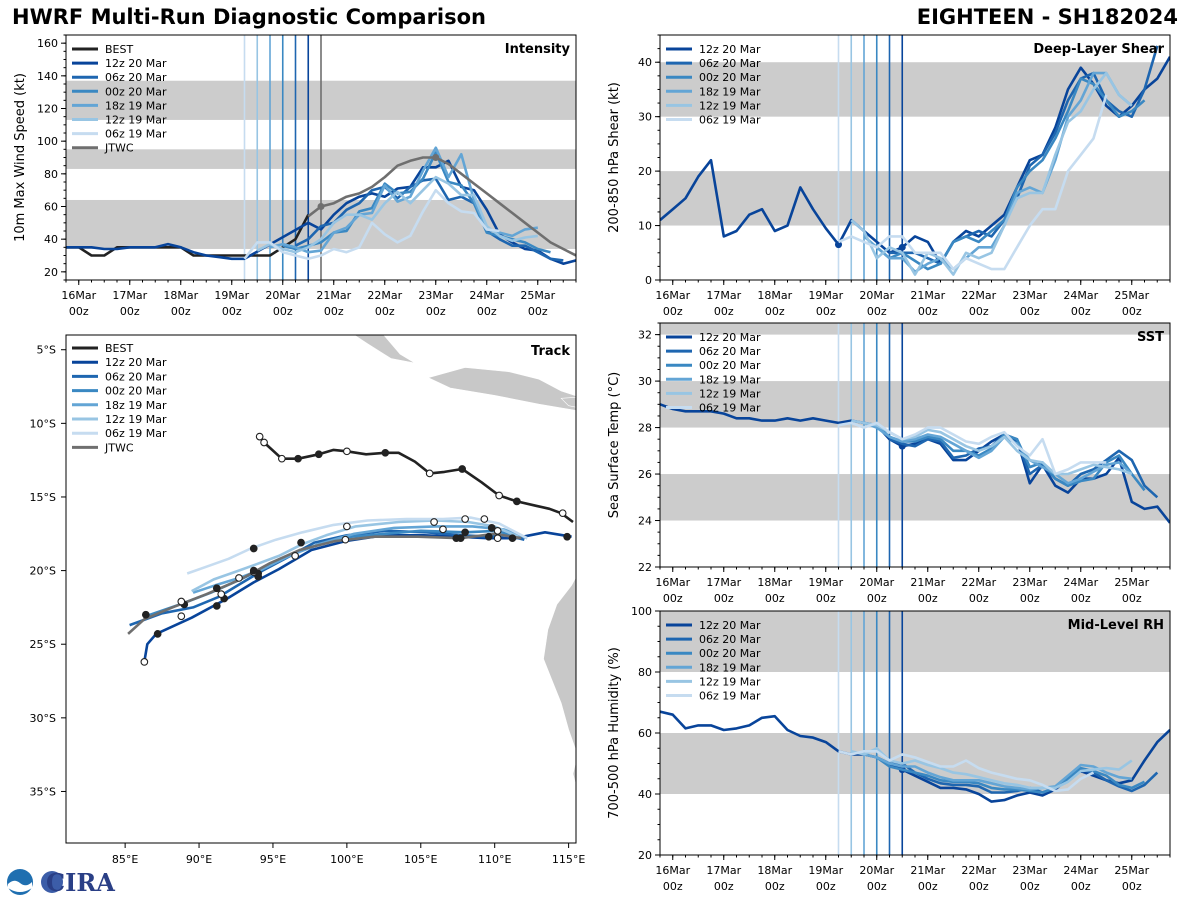  What do you see at coordinates (645, 62) in the screenshot?
I see `shear-ytick-label: 40` at bounding box center [645, 62].